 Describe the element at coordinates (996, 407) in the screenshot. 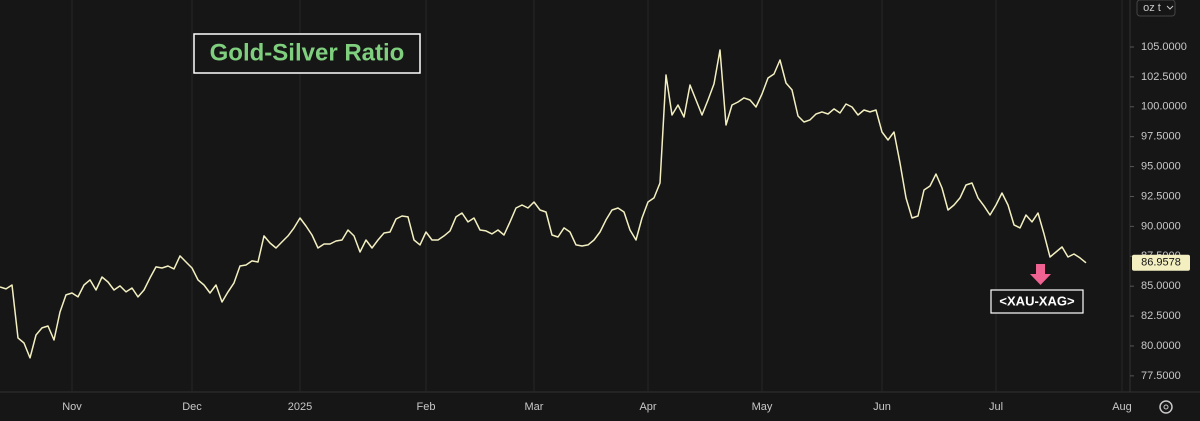

I see `x-tick-label: Jul` at that location.